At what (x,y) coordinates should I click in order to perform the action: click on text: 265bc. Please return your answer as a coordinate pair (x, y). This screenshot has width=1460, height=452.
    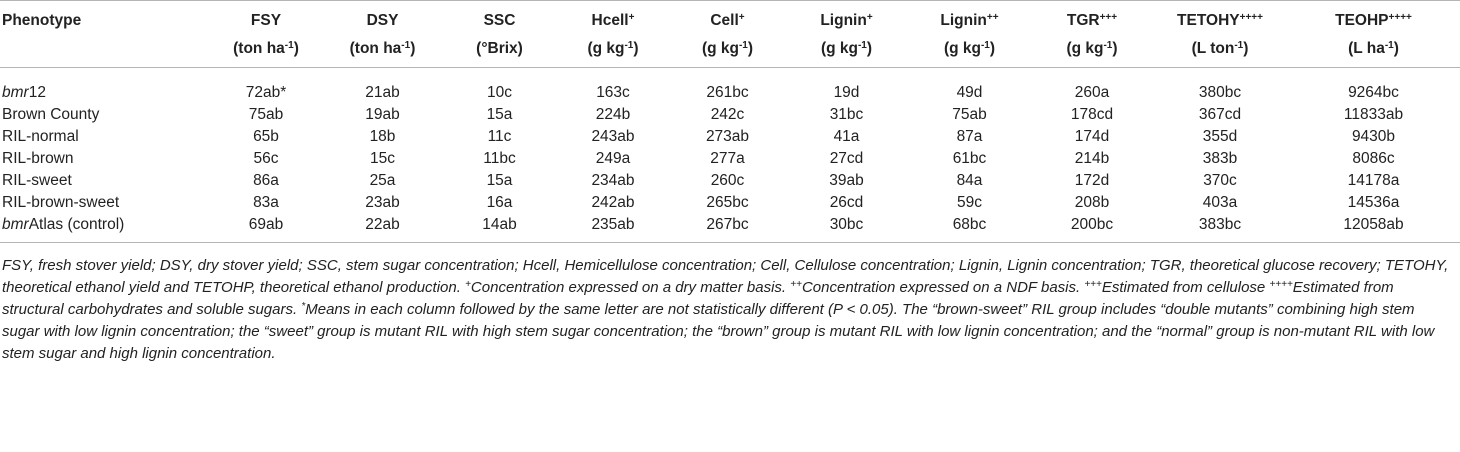
    Looking at the image, I should click on (727, 202).